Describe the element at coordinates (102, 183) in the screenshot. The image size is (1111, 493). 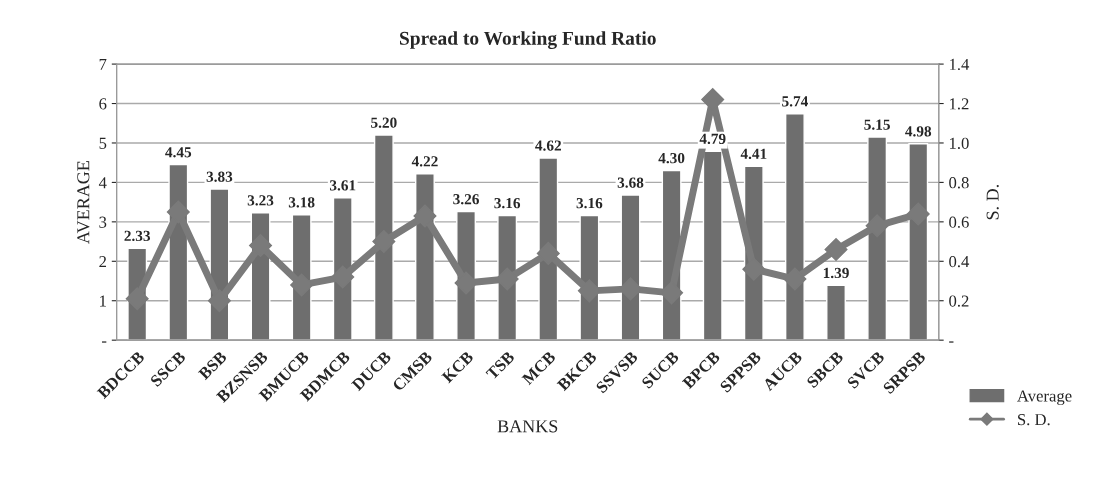
I see `y-tick-label: 4` at that location.